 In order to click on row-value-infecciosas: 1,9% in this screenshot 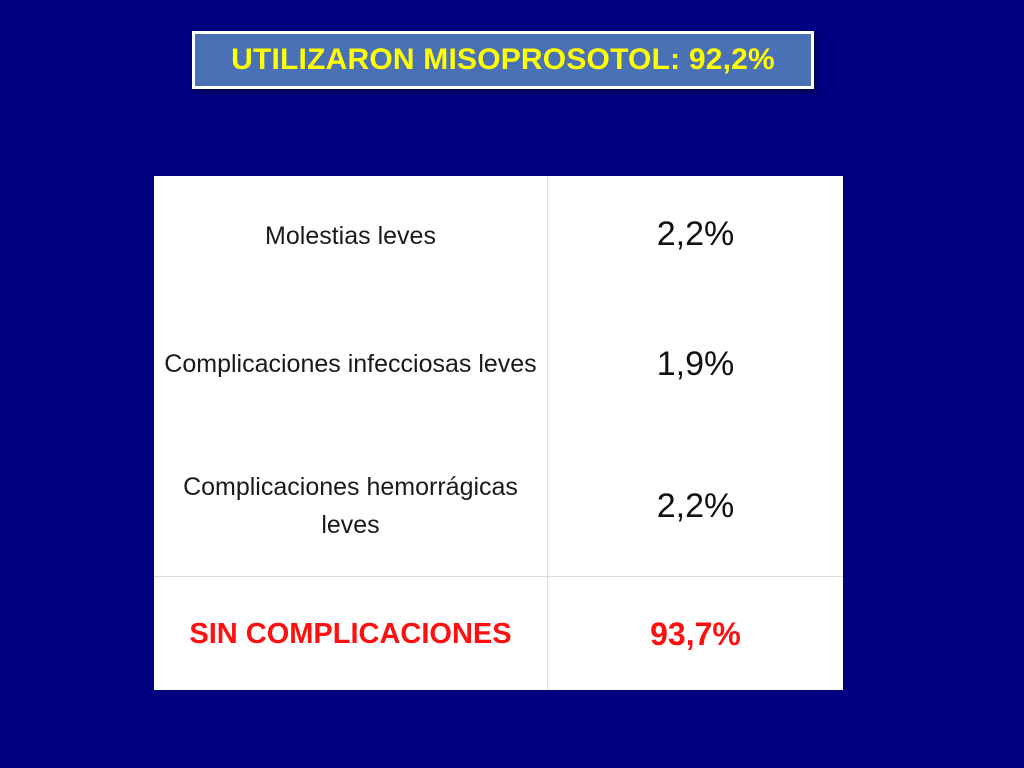, I will do `click(695, 363)`.